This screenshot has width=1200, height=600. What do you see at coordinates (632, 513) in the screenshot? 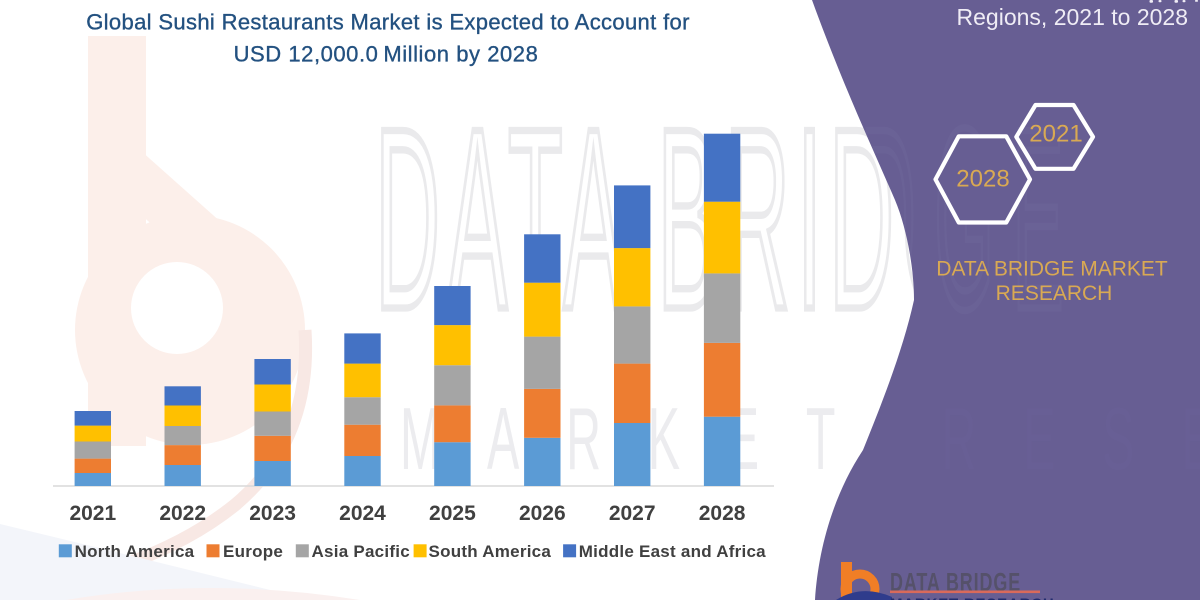
I see `svg-text: 2027` at bounding box center [632, 513].